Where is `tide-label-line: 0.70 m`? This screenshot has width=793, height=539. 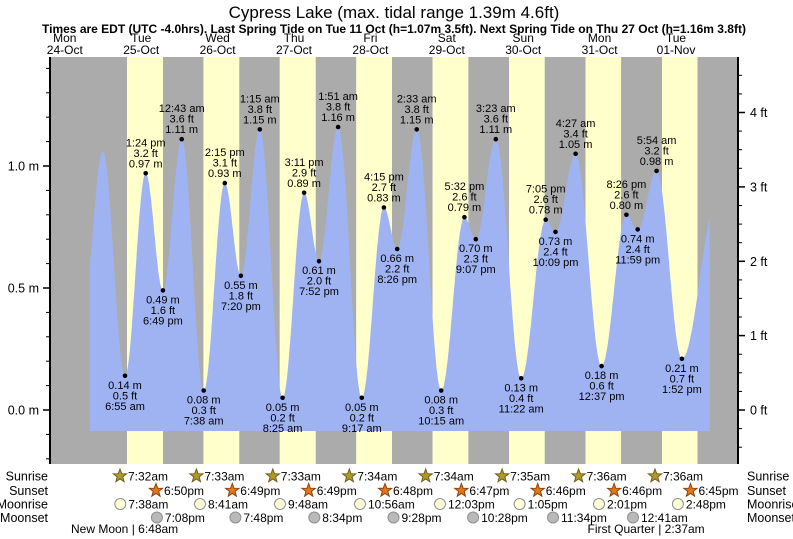 tide-label-line: 0.70 m is located at coordinates (476, 249).